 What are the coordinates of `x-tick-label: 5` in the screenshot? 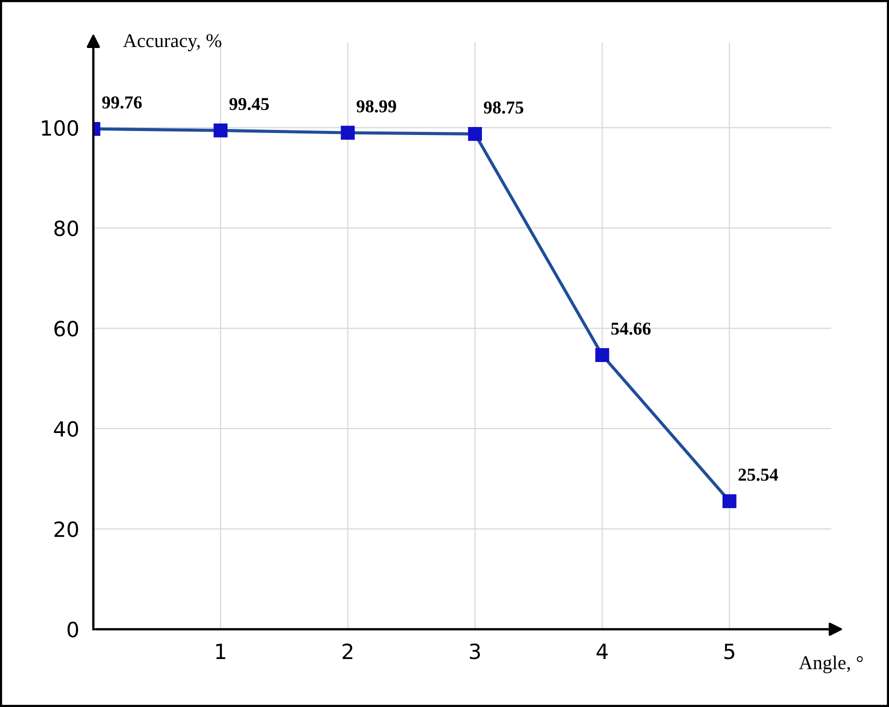 It's located at (729, 652).